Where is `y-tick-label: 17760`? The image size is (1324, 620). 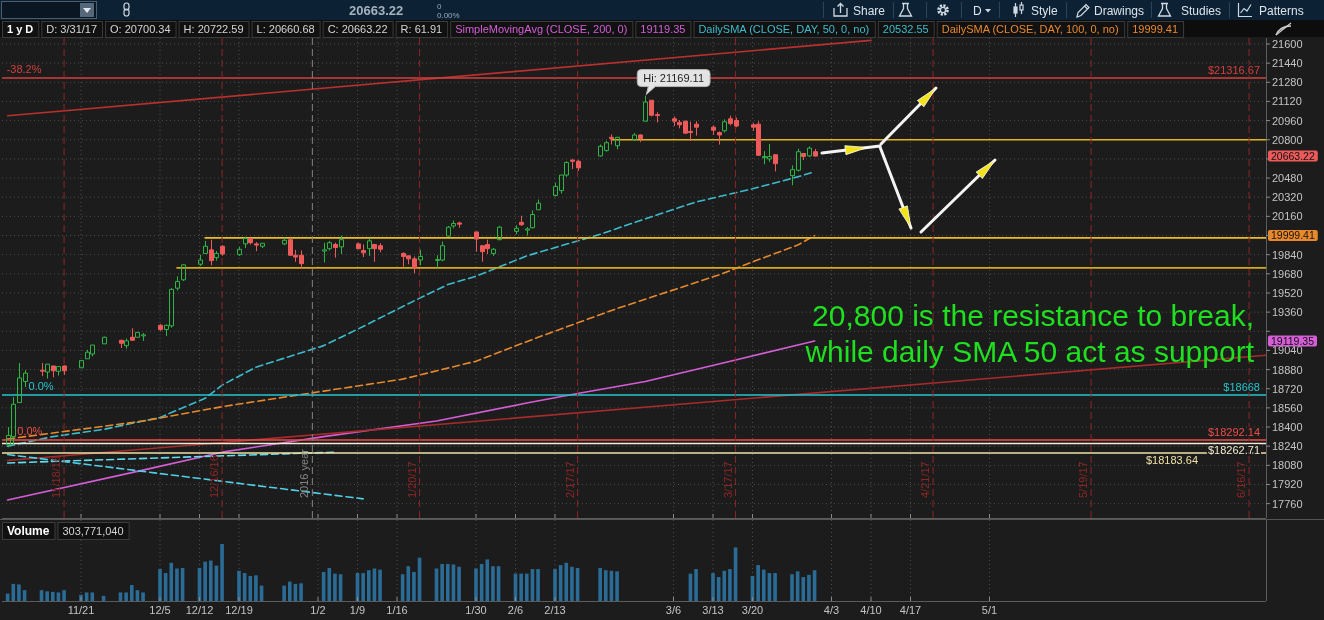
y-tick-label: 17760 is located at coordinates (1287, 503).